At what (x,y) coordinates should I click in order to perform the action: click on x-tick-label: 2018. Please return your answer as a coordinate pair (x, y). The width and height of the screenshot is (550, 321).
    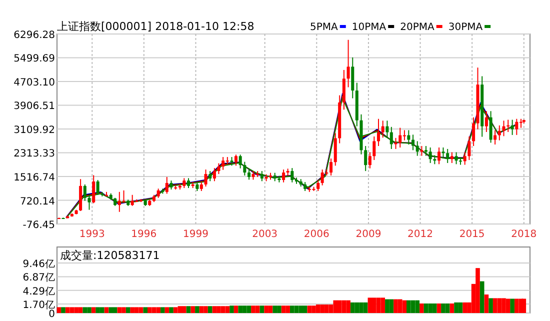
    Looking at the image, I should click on (524, 234).